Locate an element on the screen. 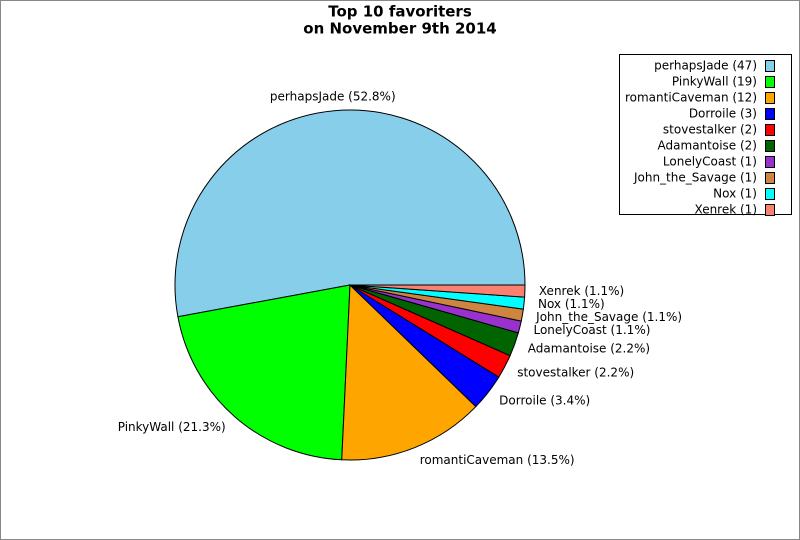  legend-box is located at coordinates (705, 134).